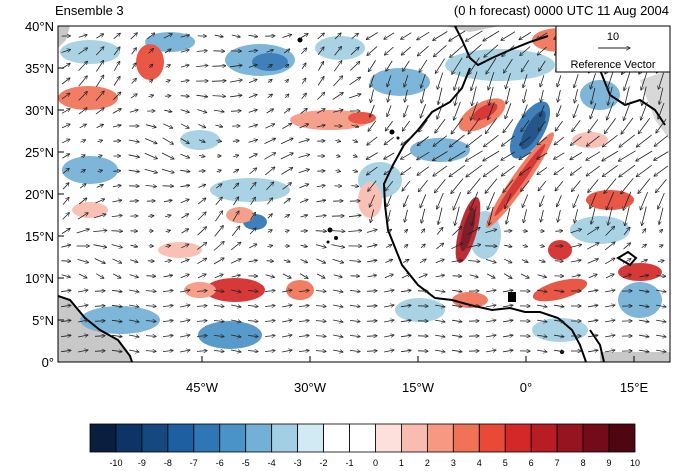  What do you see at coordinates (375, 463) in the screenshot?
I see `colorbar-label: 0` at bounding box center [375, 463].